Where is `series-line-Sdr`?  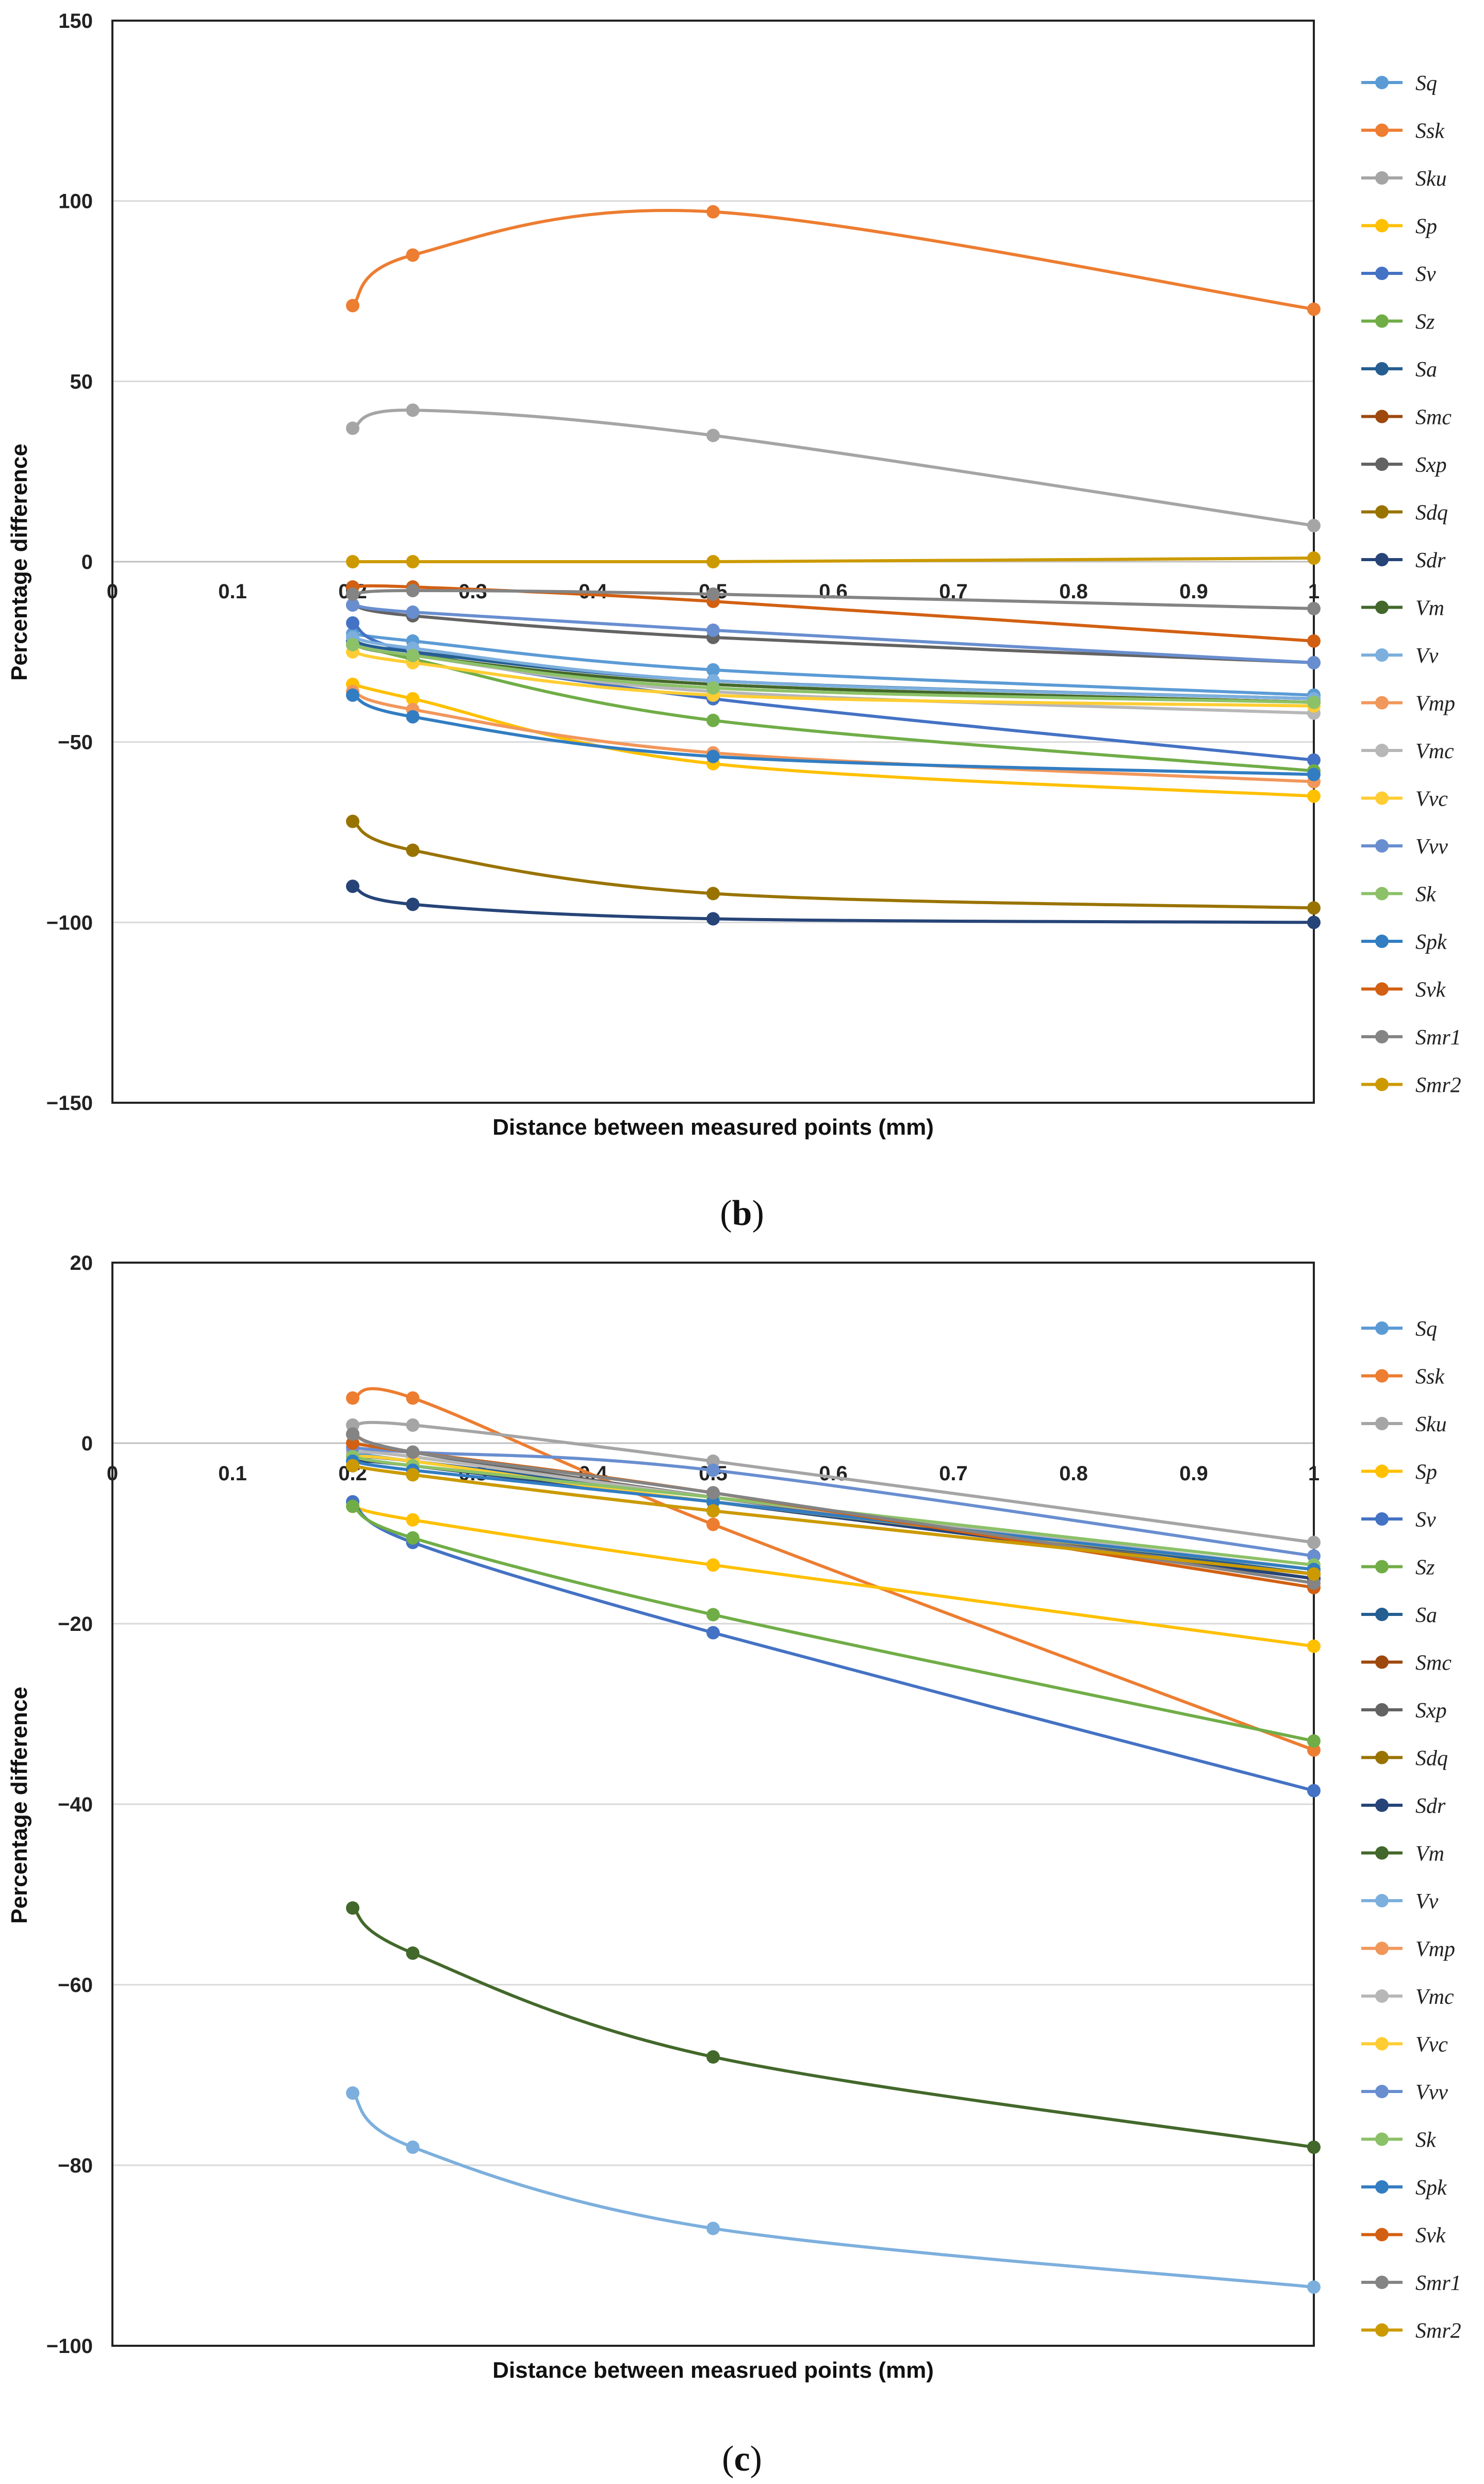 series-line-Sdr is located at coordinates (833, 904).